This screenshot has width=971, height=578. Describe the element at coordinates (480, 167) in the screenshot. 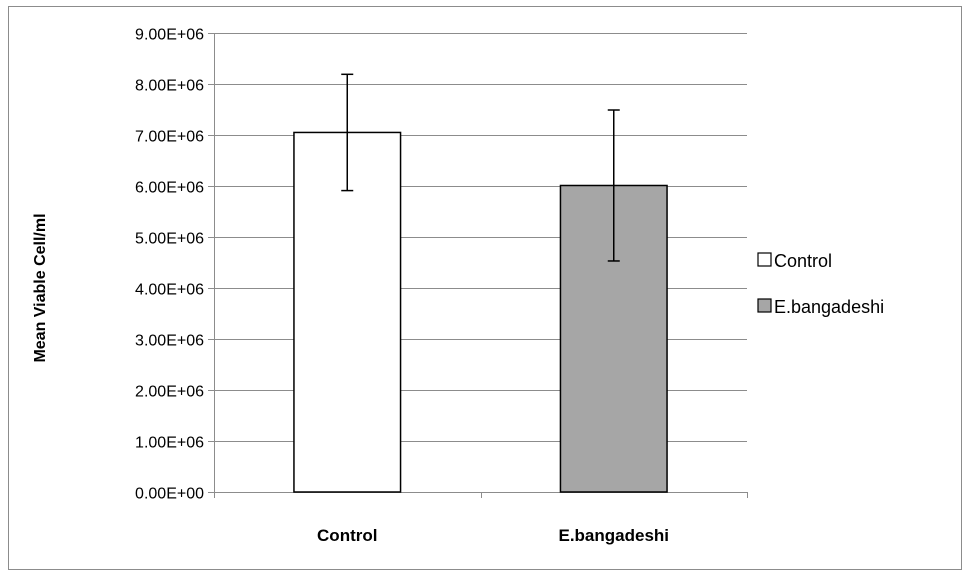

I see `error-bars` at that location.